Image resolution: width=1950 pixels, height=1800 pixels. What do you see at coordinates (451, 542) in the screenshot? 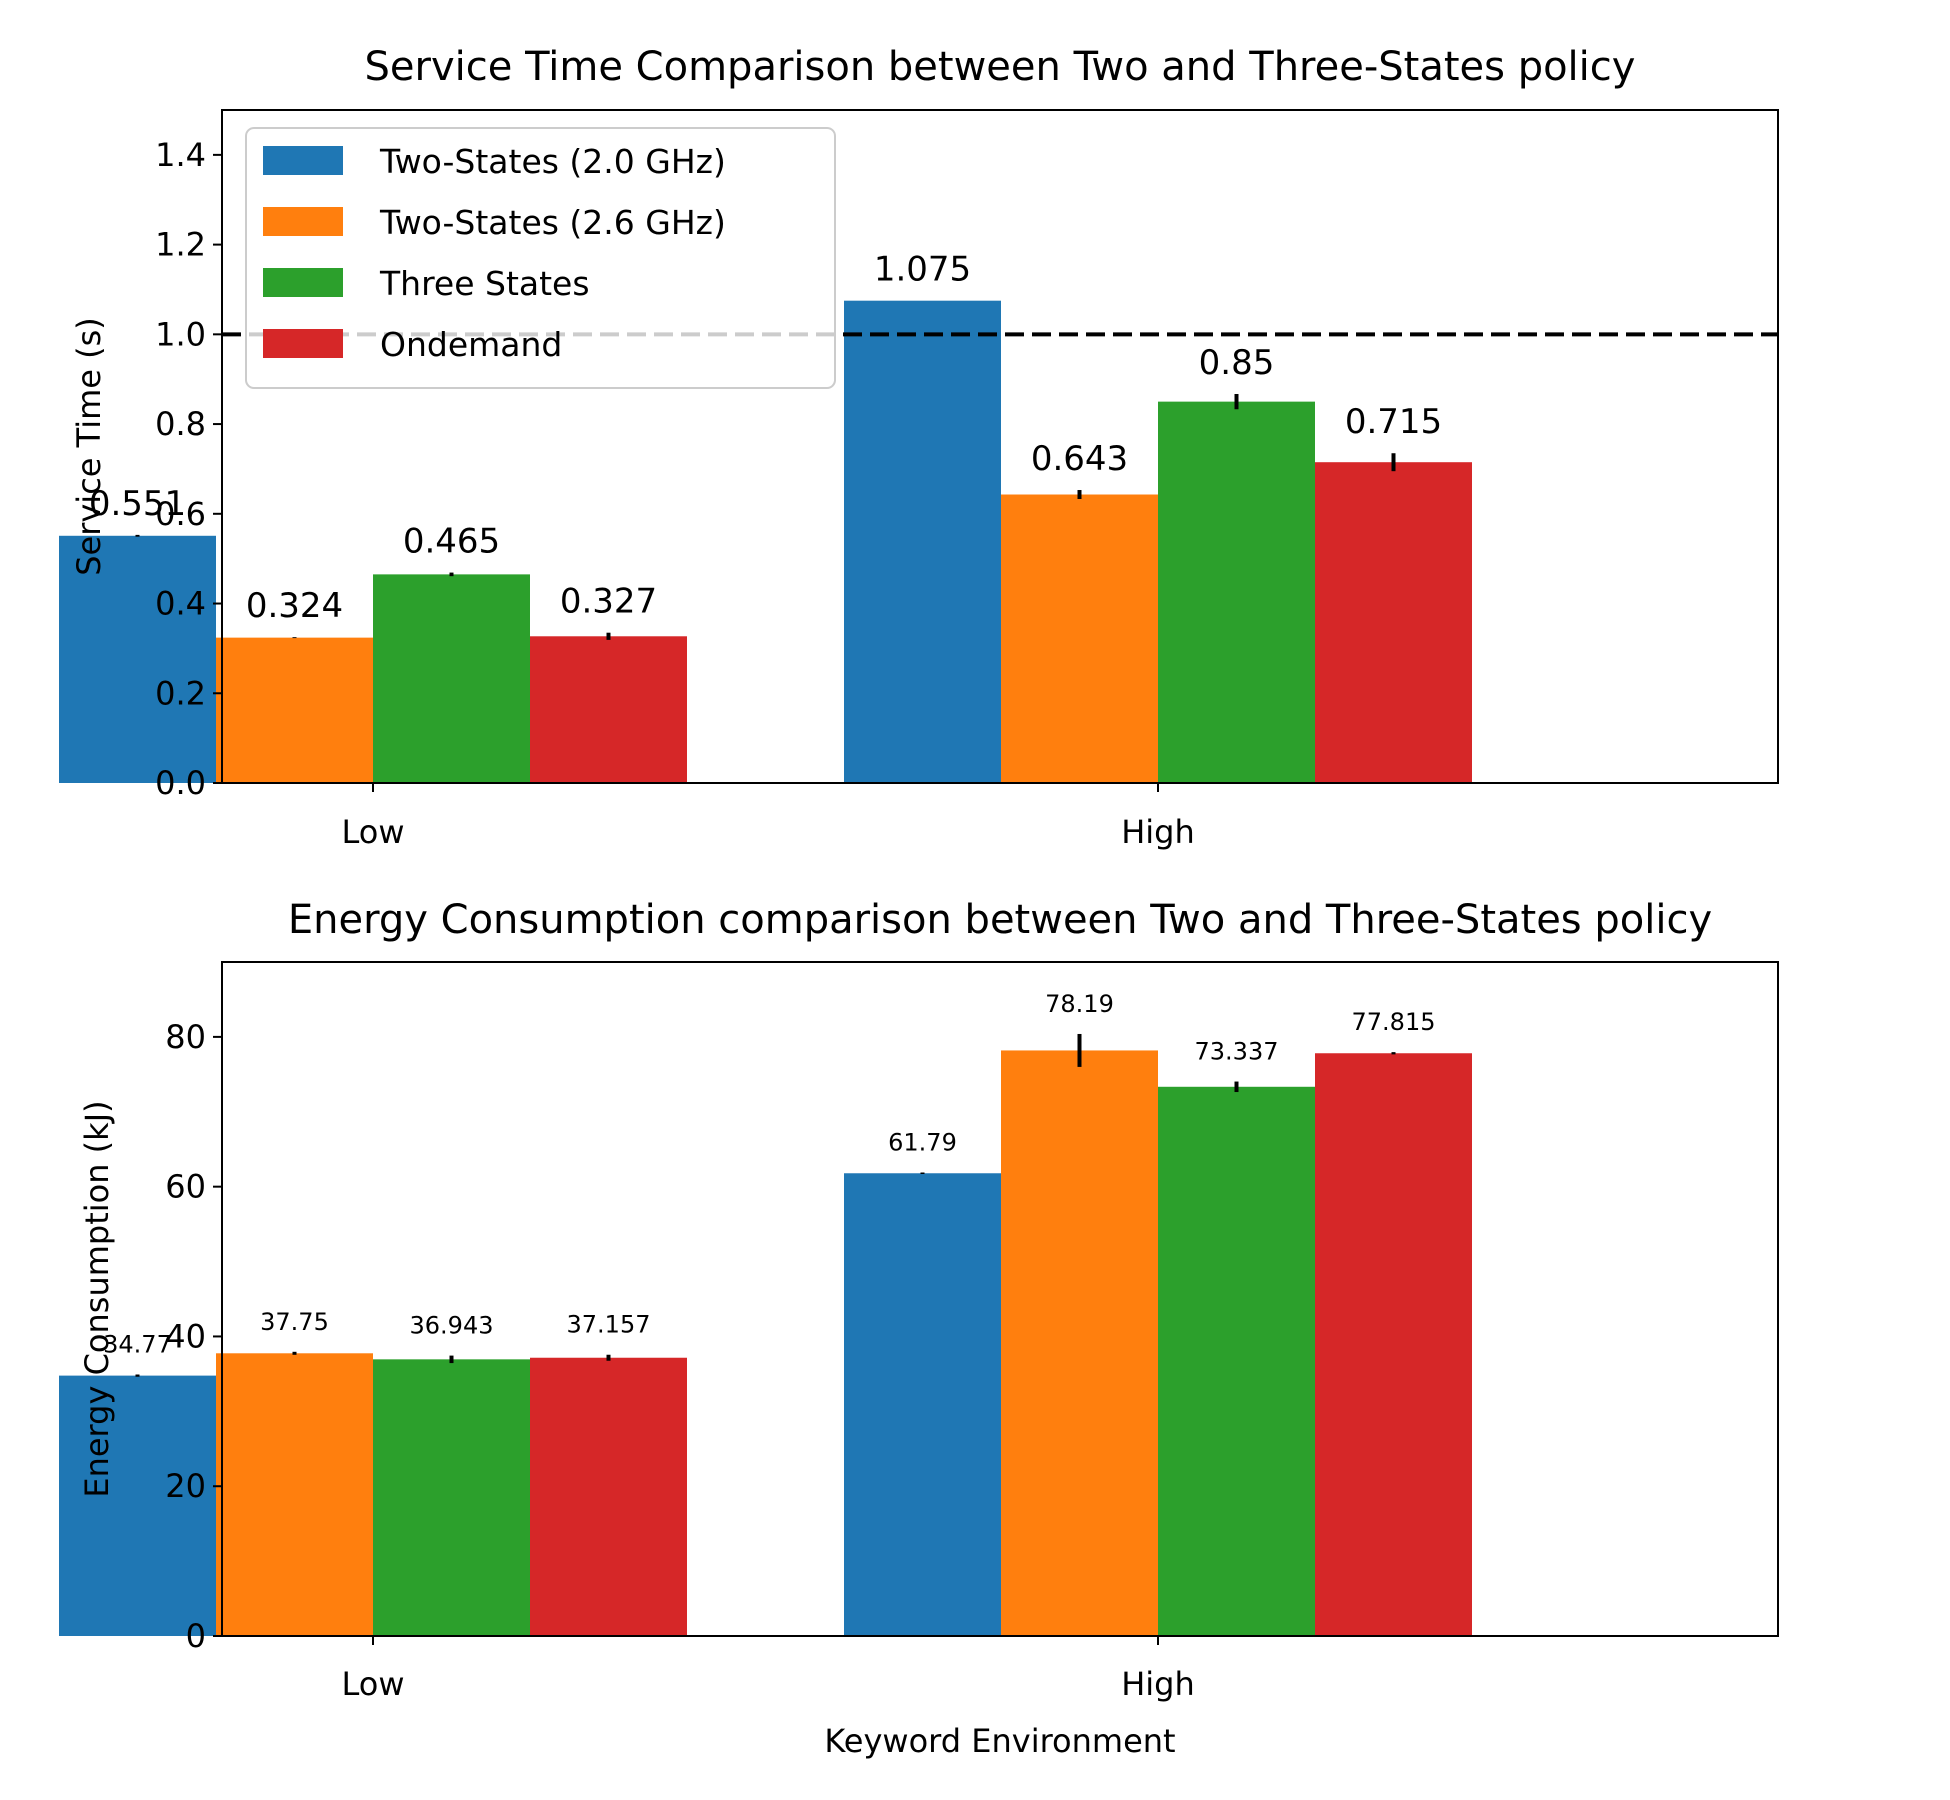
I see `data-label: 0.465` at bounding box center [451, 542].